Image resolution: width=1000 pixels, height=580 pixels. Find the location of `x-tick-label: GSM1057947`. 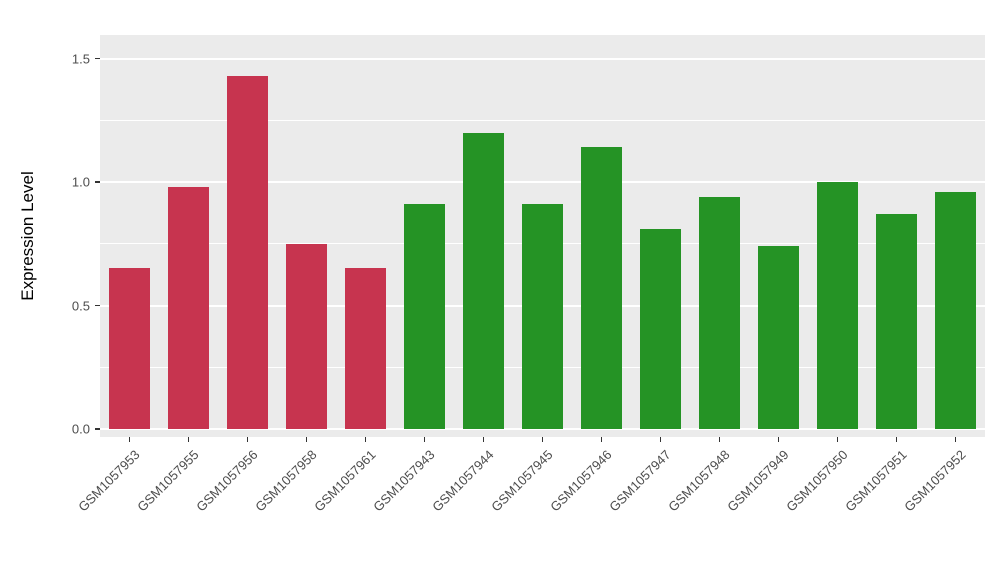

x-tick-label: GSM1057947 is located at coordinates (639, 481).